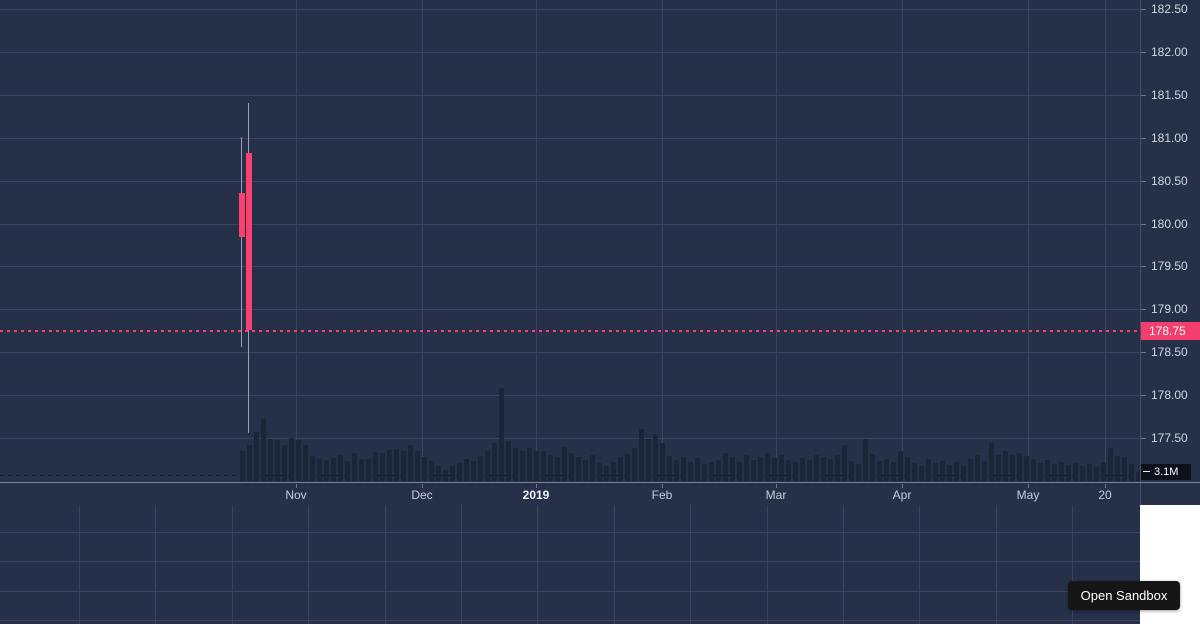  I want to click on open-sandbox-button: Open Sandbox, so click(1124, 595).